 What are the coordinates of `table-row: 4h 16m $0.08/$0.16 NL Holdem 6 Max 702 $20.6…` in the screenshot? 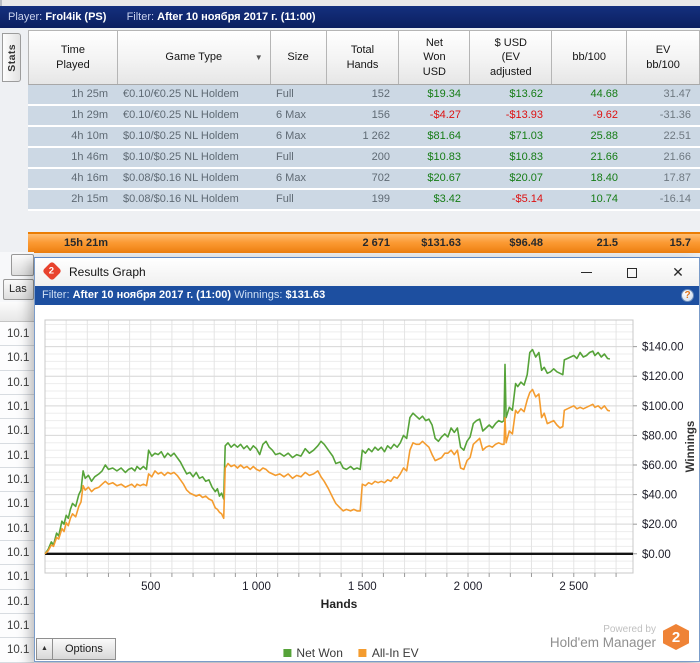 It's located at (364, 179).